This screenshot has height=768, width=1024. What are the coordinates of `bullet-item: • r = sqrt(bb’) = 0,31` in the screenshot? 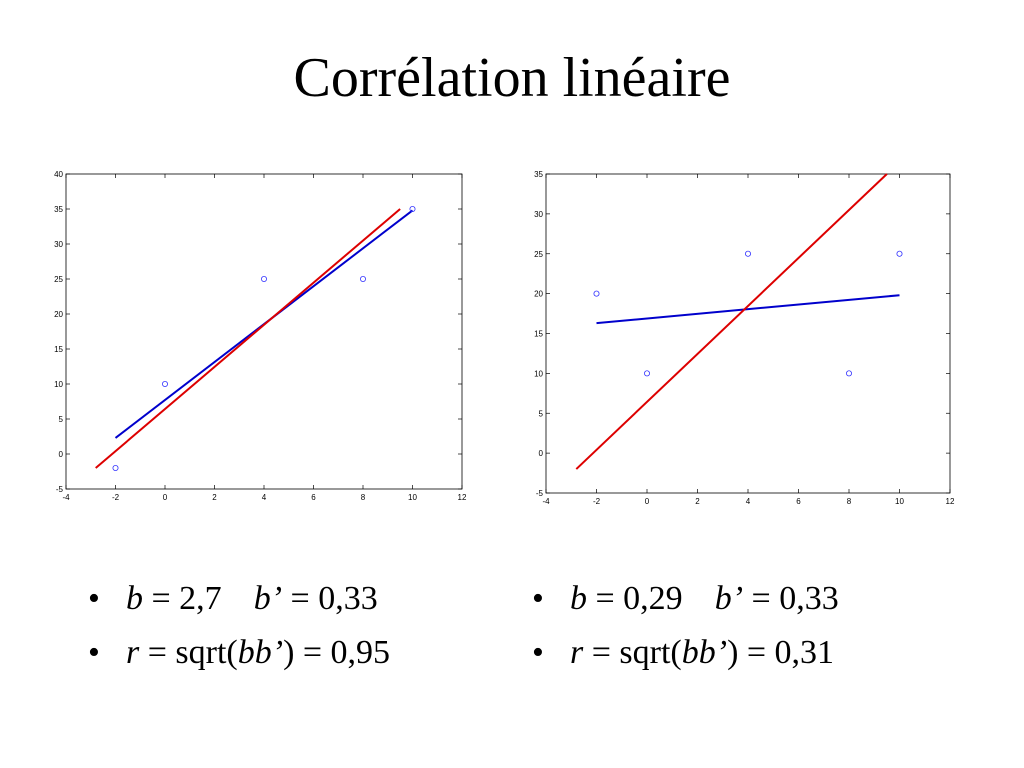 It's located at (685, 653).